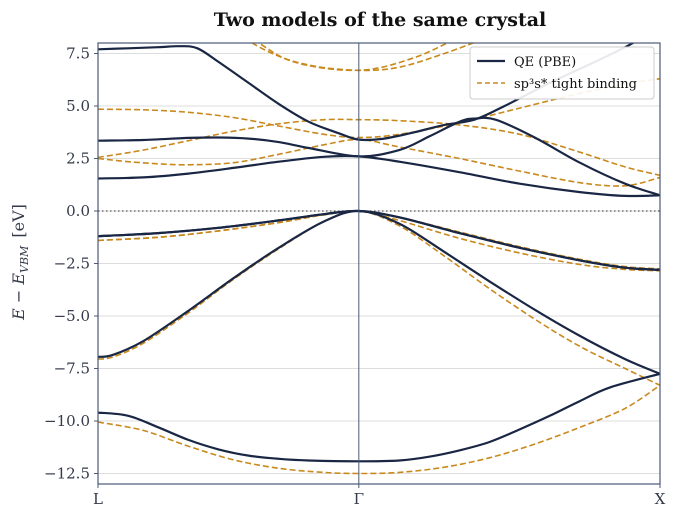 This screenshot has width=677, height=521. Describe the element at coordinates (98, 499) in the screenshot. I see `x-tick-label: L` at that location.